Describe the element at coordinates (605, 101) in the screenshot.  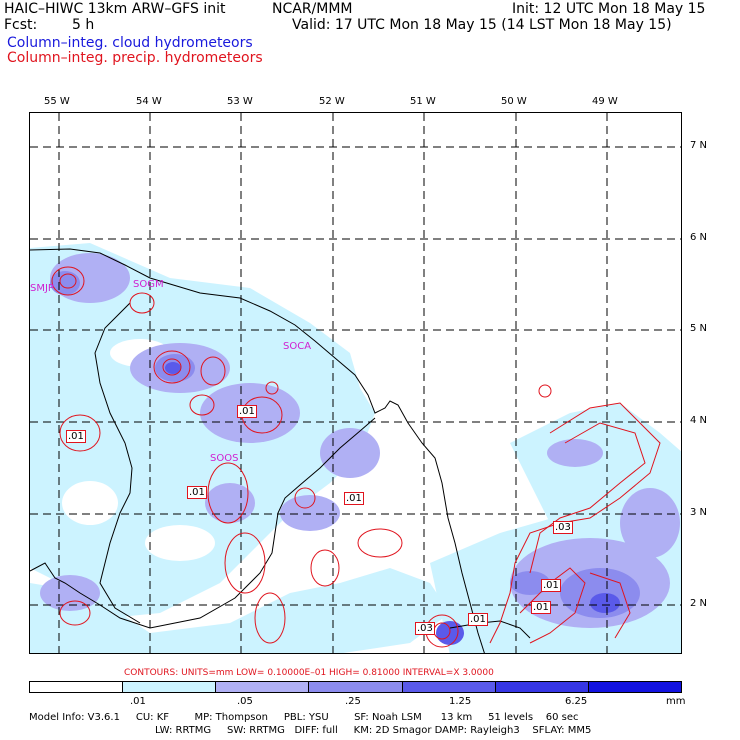
I see `lon-label-49w: 49 W` at that location.